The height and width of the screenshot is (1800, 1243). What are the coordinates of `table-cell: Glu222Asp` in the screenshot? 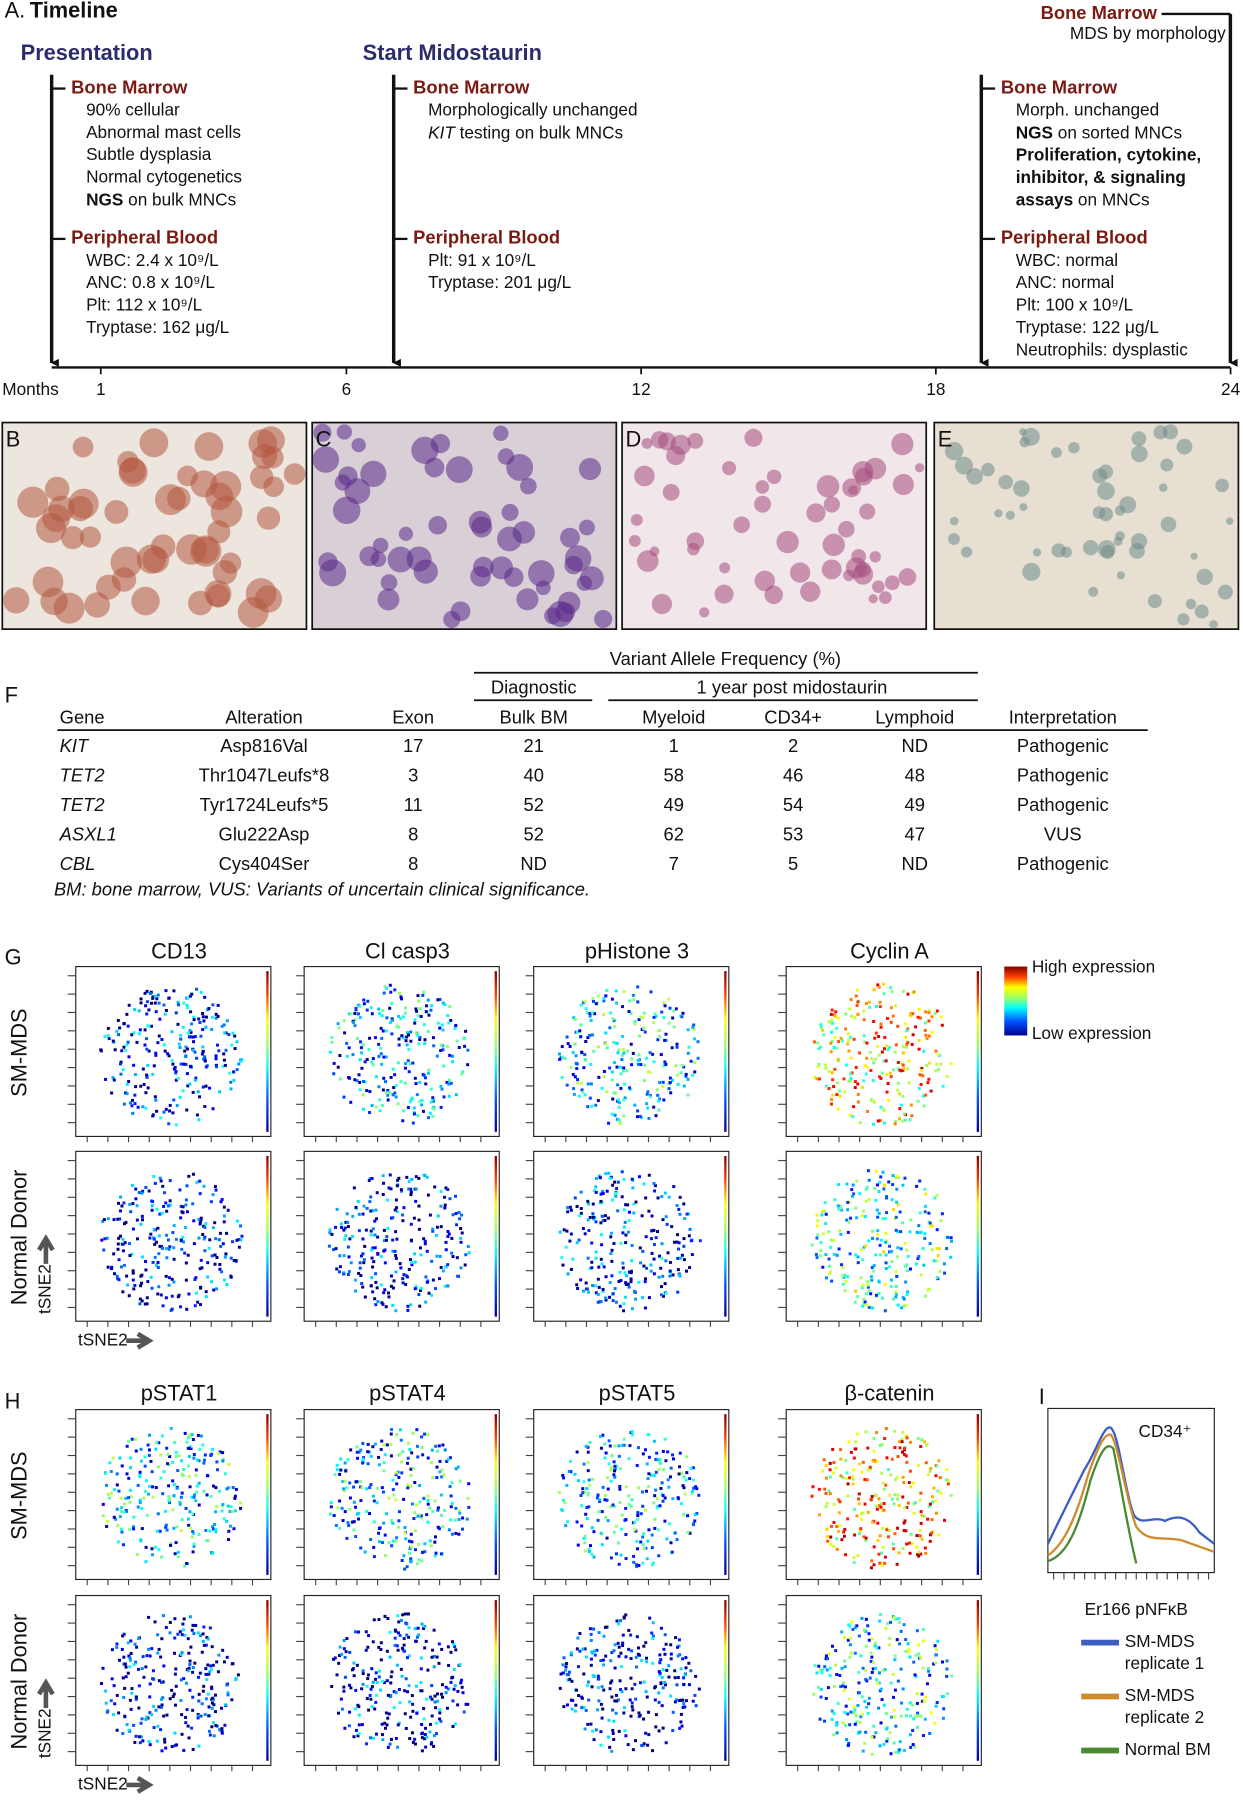 It's located at (264, 834).